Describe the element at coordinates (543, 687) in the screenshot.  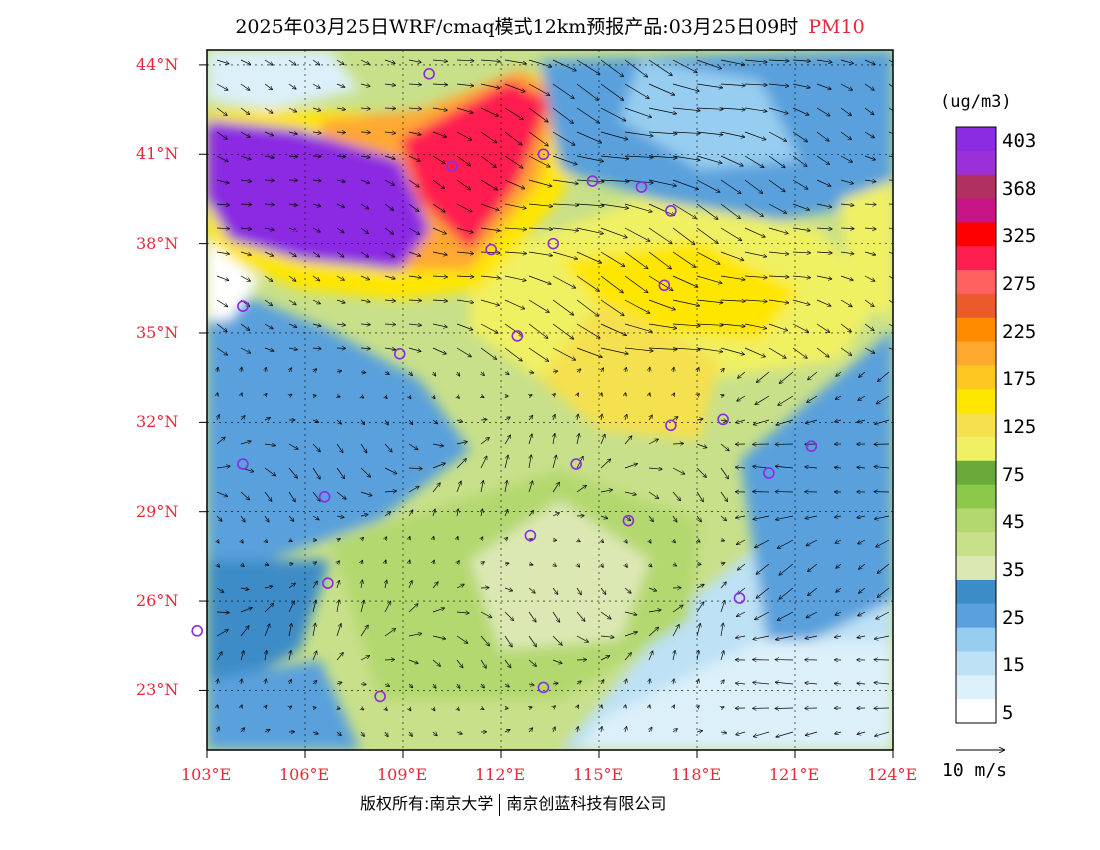
I see `city-marker` at that location.